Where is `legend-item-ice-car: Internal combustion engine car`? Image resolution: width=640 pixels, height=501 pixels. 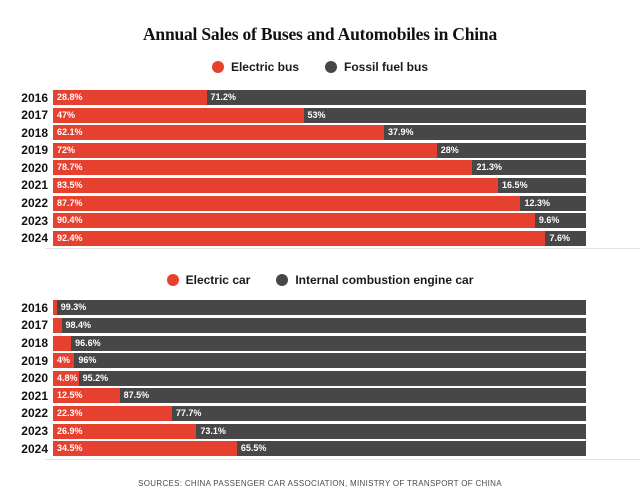 legend-item-ice-car: Internal combustion engine car is located at coordinates (374, 280).